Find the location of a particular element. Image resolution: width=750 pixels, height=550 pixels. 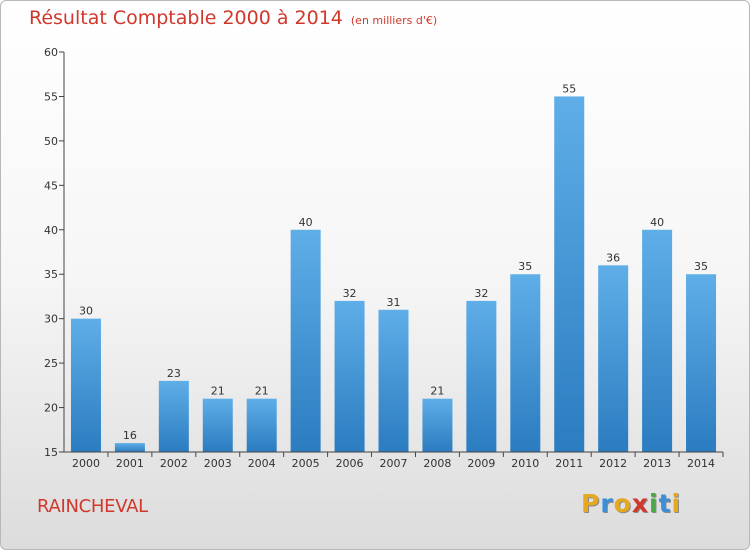

logo-letter: r is located at coordinates (607, 503).